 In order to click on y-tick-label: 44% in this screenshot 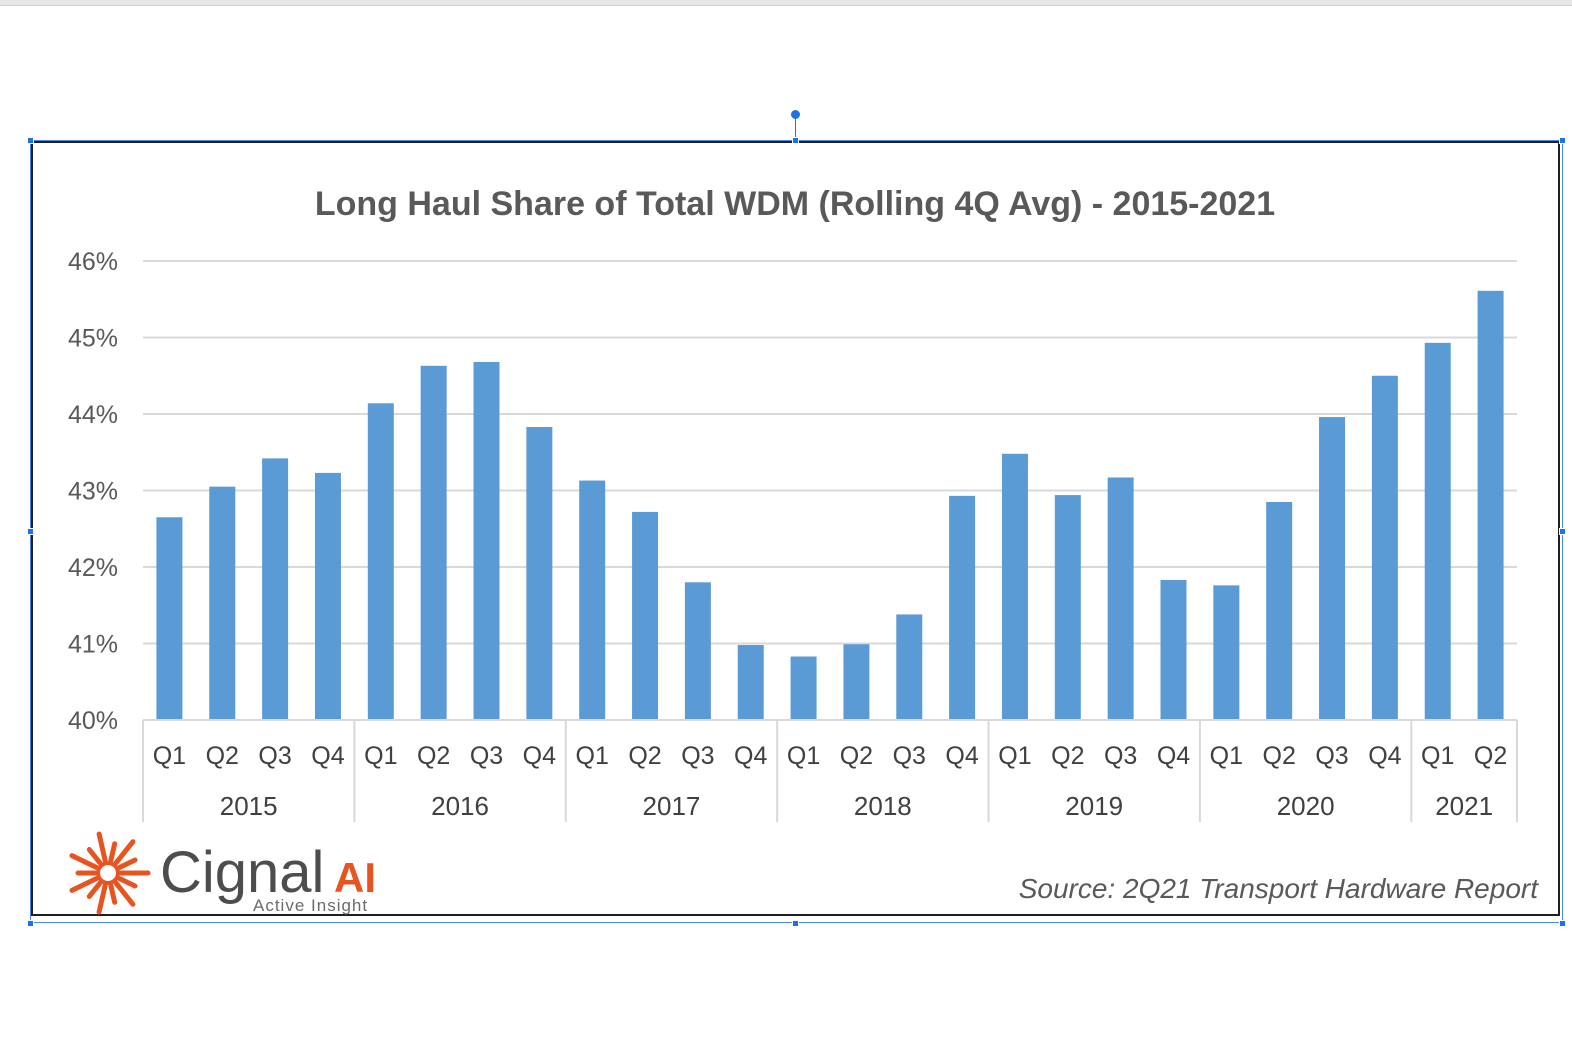, I will do `click(93, 415)`.